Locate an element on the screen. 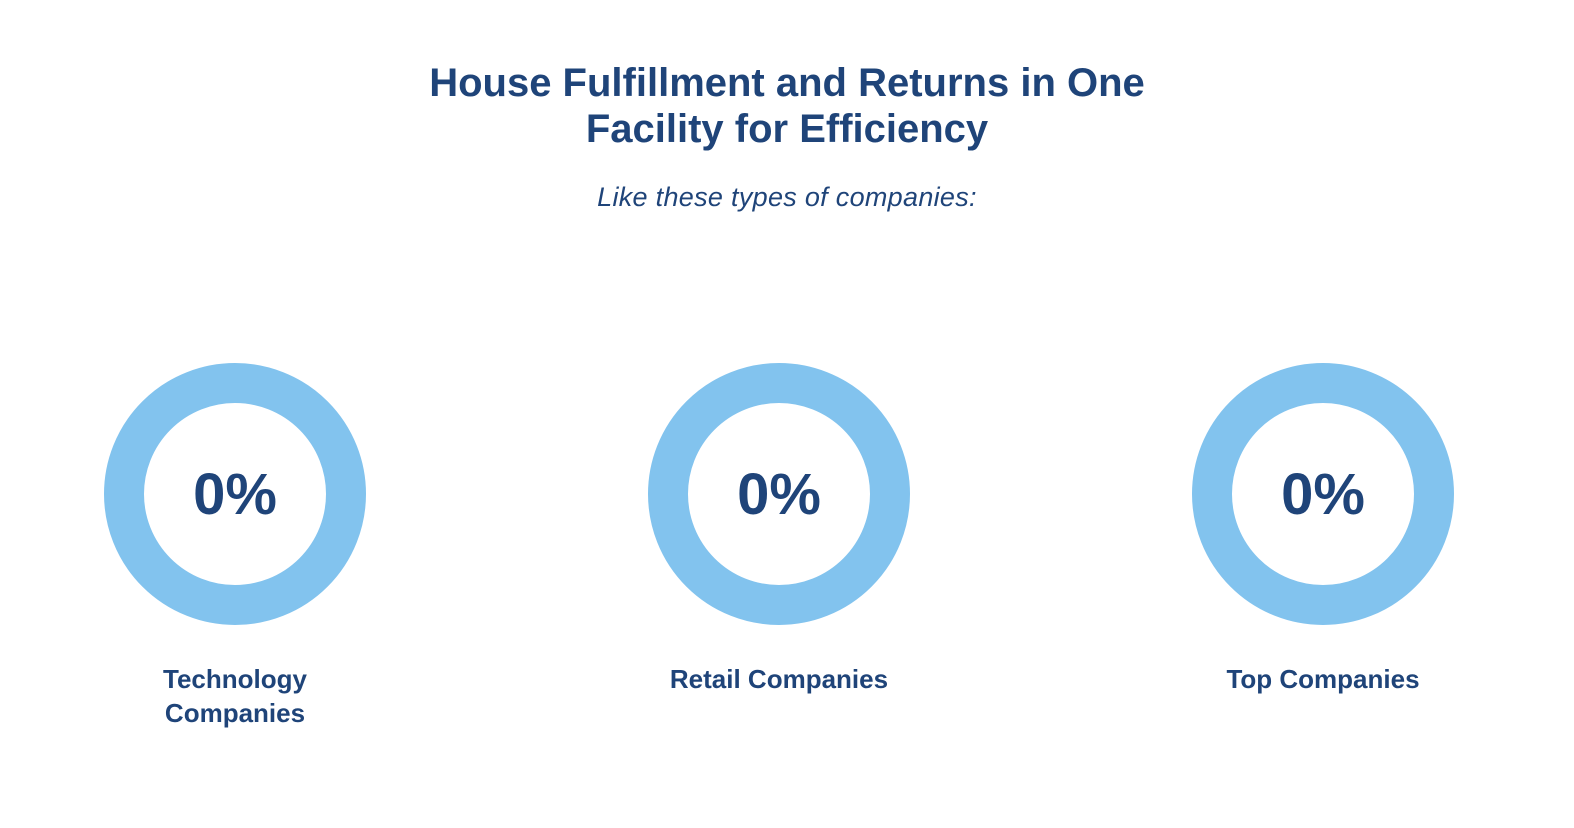 The height and width of the screenshot is (828, 1574). stat-top: 0% Top Companies is located at coordinates (1323, 529).